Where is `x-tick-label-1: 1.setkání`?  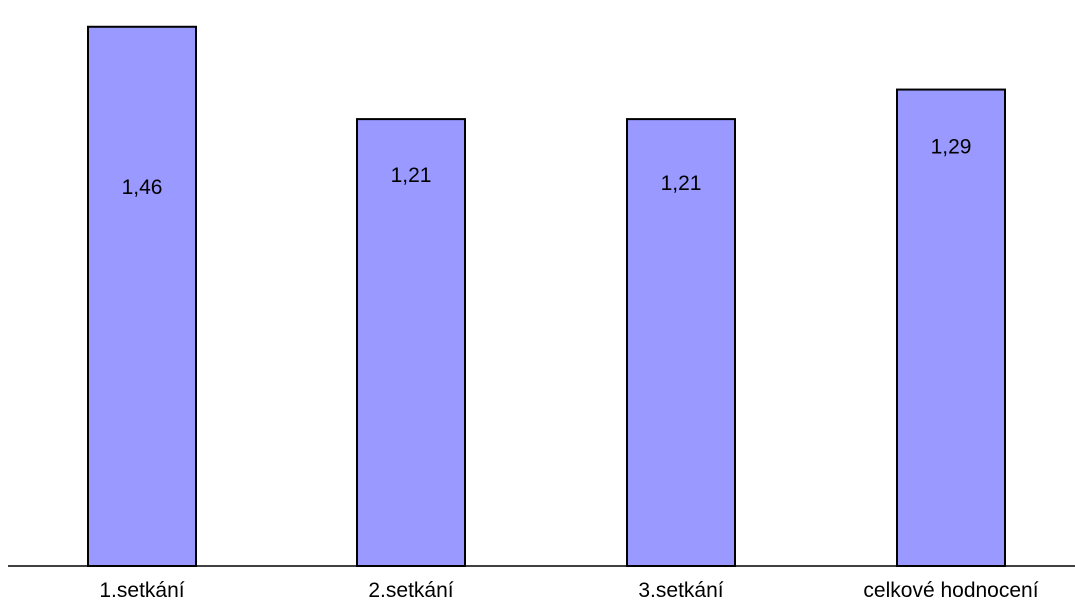 x-tick-label-1: 1.setkání is located at coordinates (141, 590).